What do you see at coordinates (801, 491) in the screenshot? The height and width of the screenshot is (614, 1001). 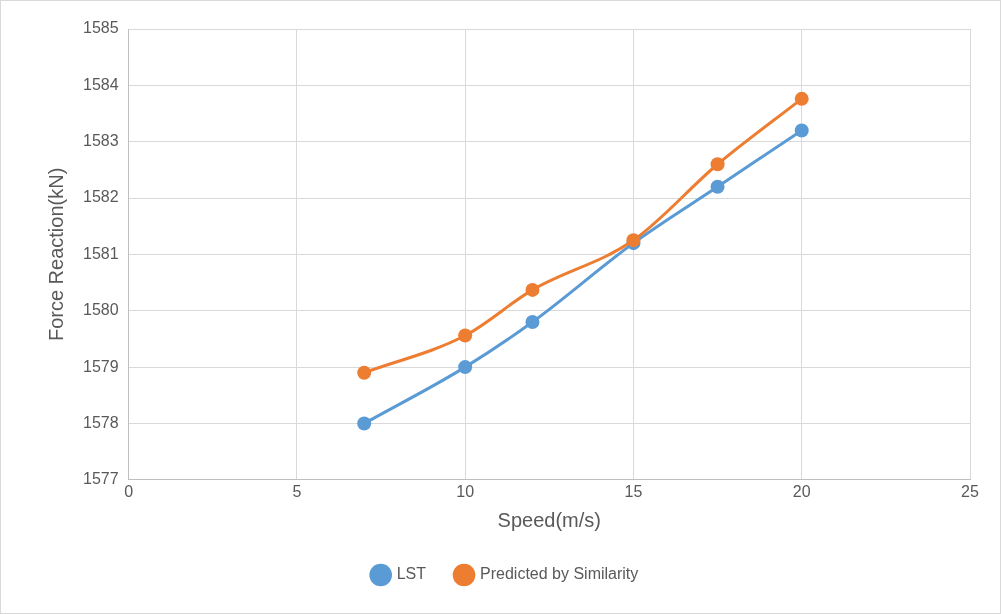 I see `x-tick-label: 20` at bounding box center [801, 491].